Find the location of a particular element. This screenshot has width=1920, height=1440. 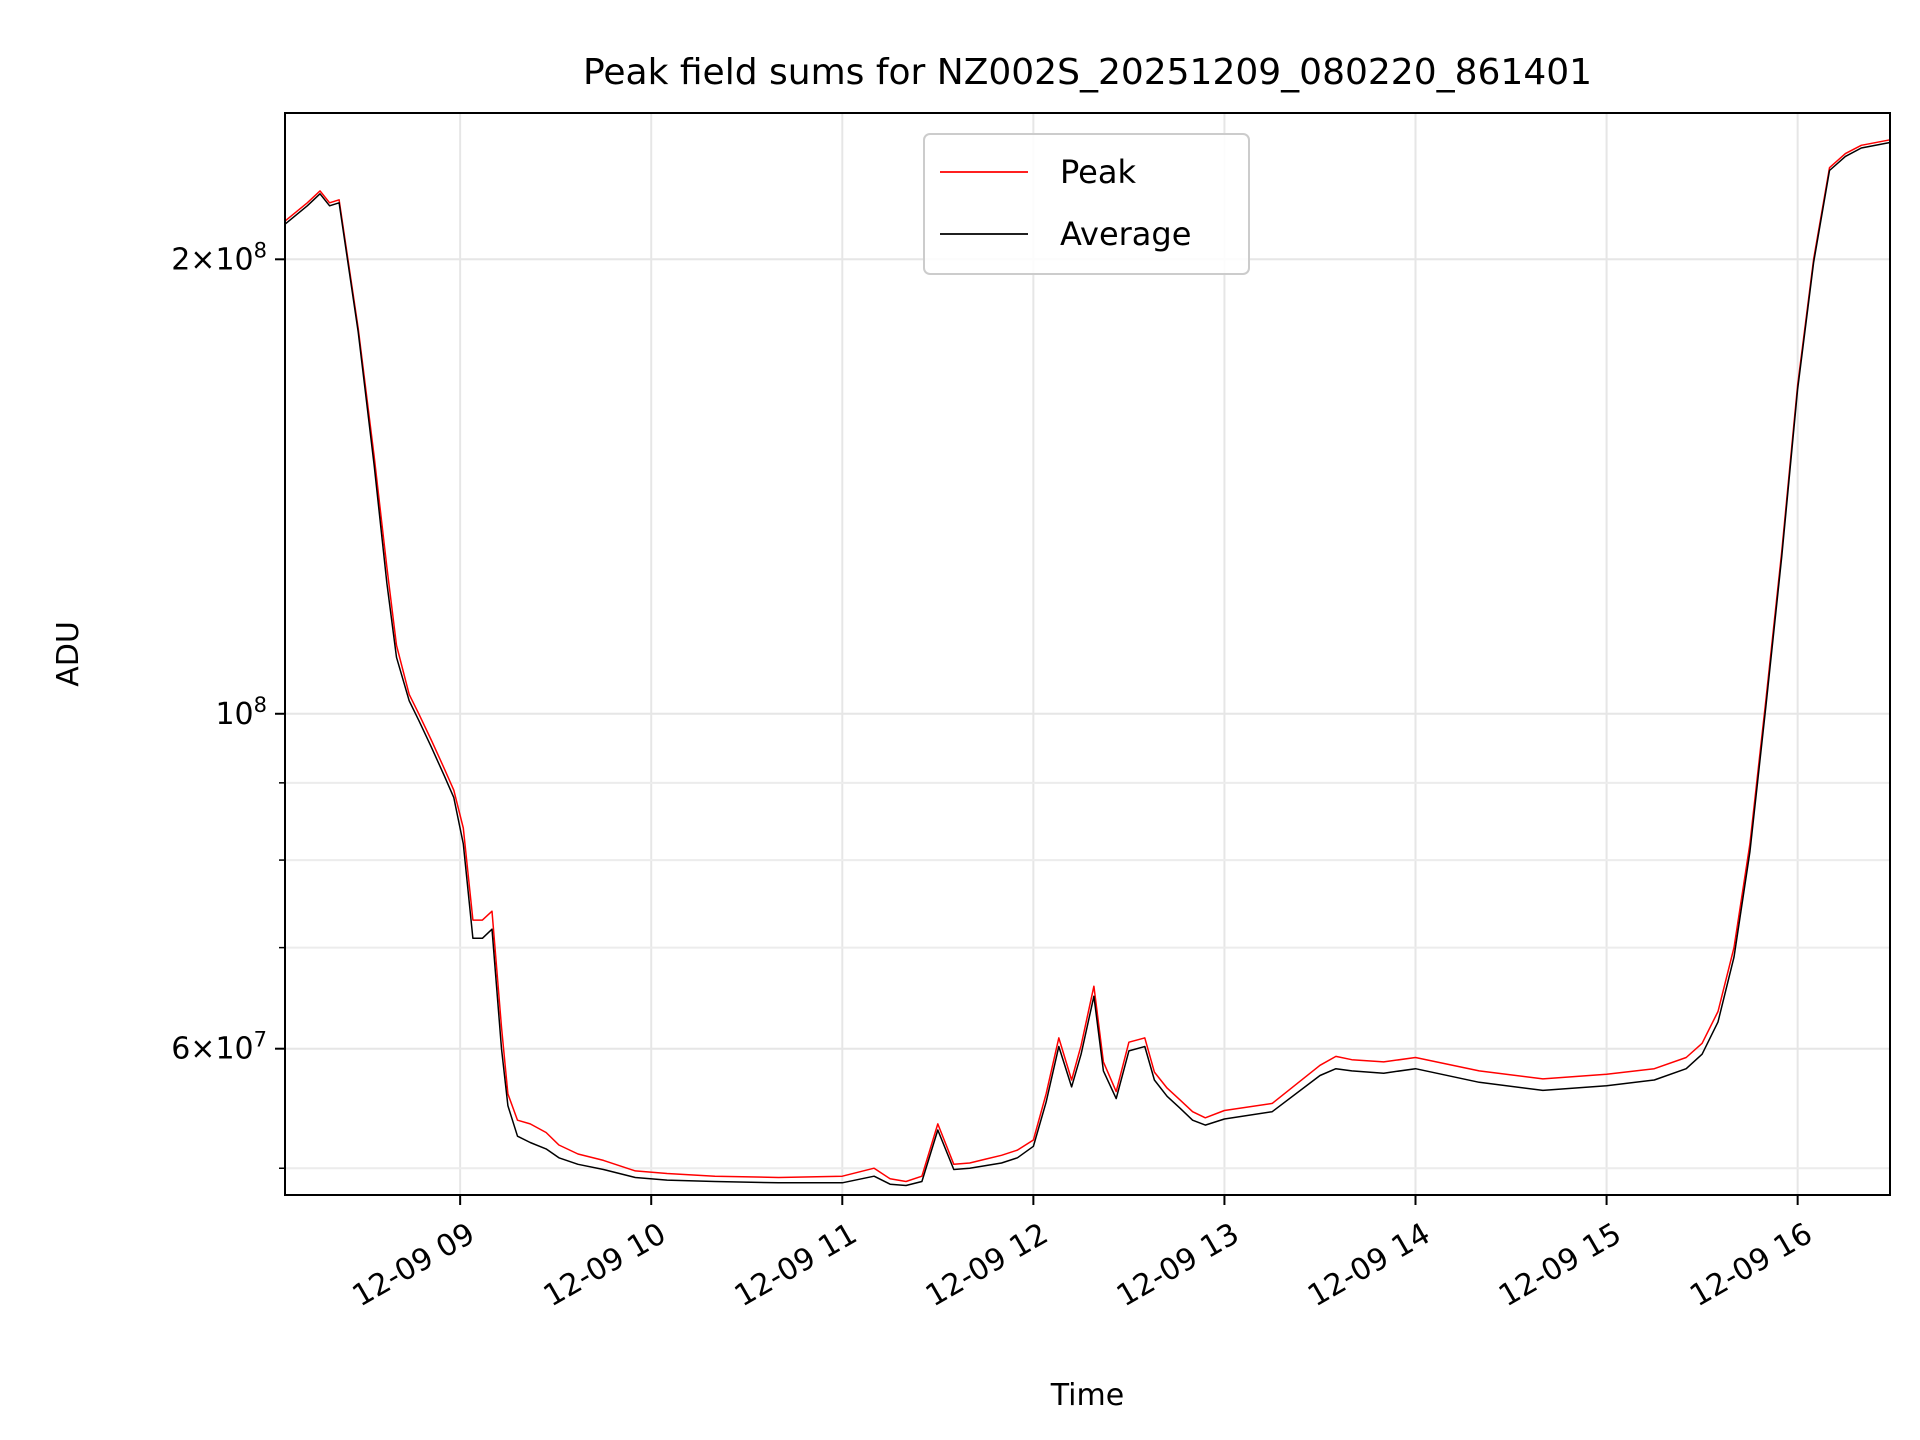

y-tick-label: 2×10⁸ is located at coordinates (219, 257).